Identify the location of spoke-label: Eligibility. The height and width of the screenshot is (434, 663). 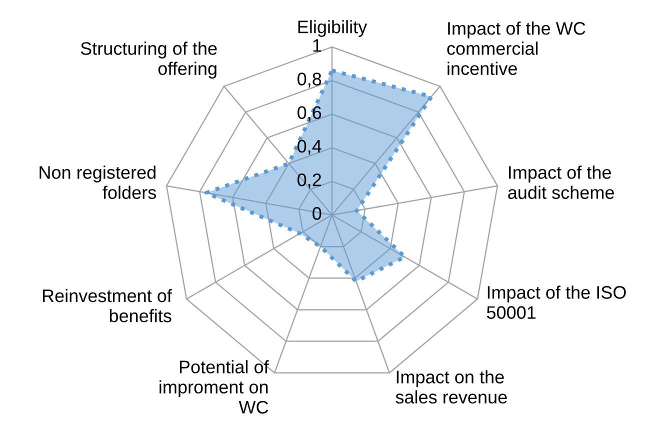
(333, 28).